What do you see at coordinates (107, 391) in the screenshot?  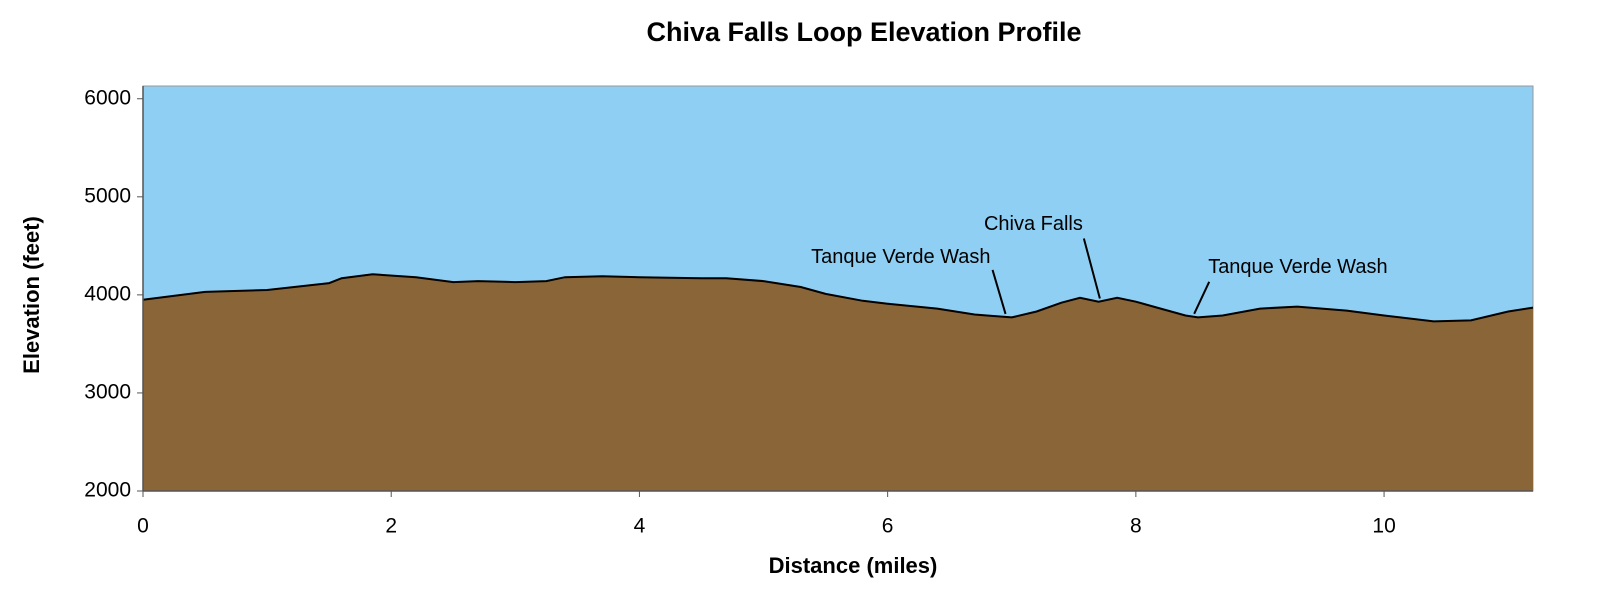 I see `y-tick-label: 3000` at bounding box center [107, 391].